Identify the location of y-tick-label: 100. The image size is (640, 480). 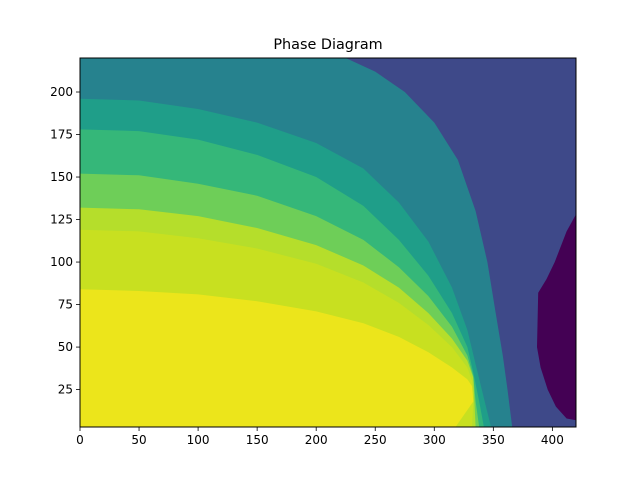
(61, 262).